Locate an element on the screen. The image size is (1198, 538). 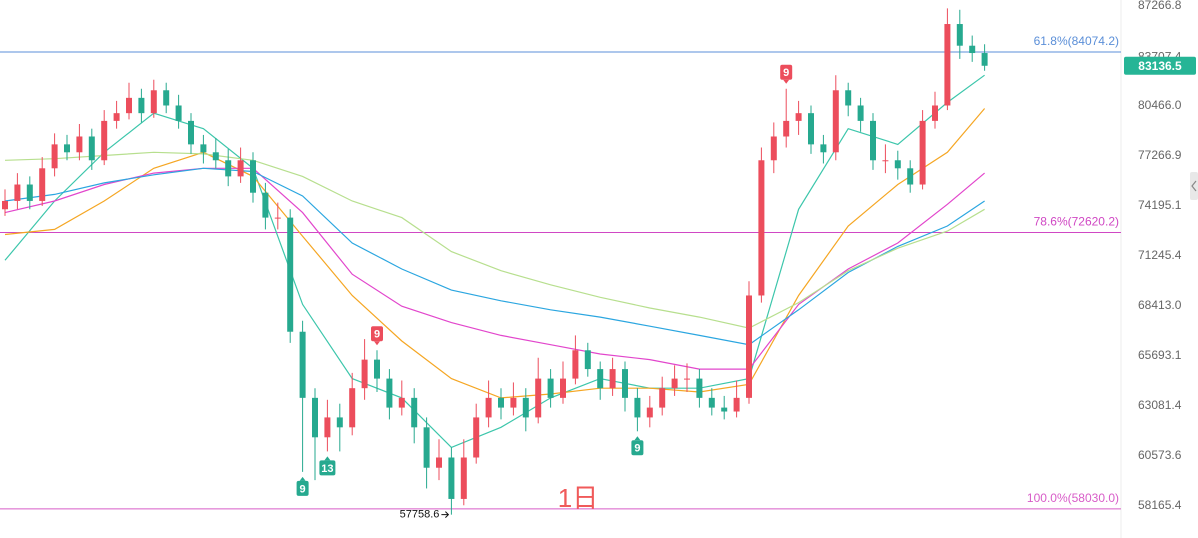
collapse-tab-bg is located at coordinates (1194, 186).